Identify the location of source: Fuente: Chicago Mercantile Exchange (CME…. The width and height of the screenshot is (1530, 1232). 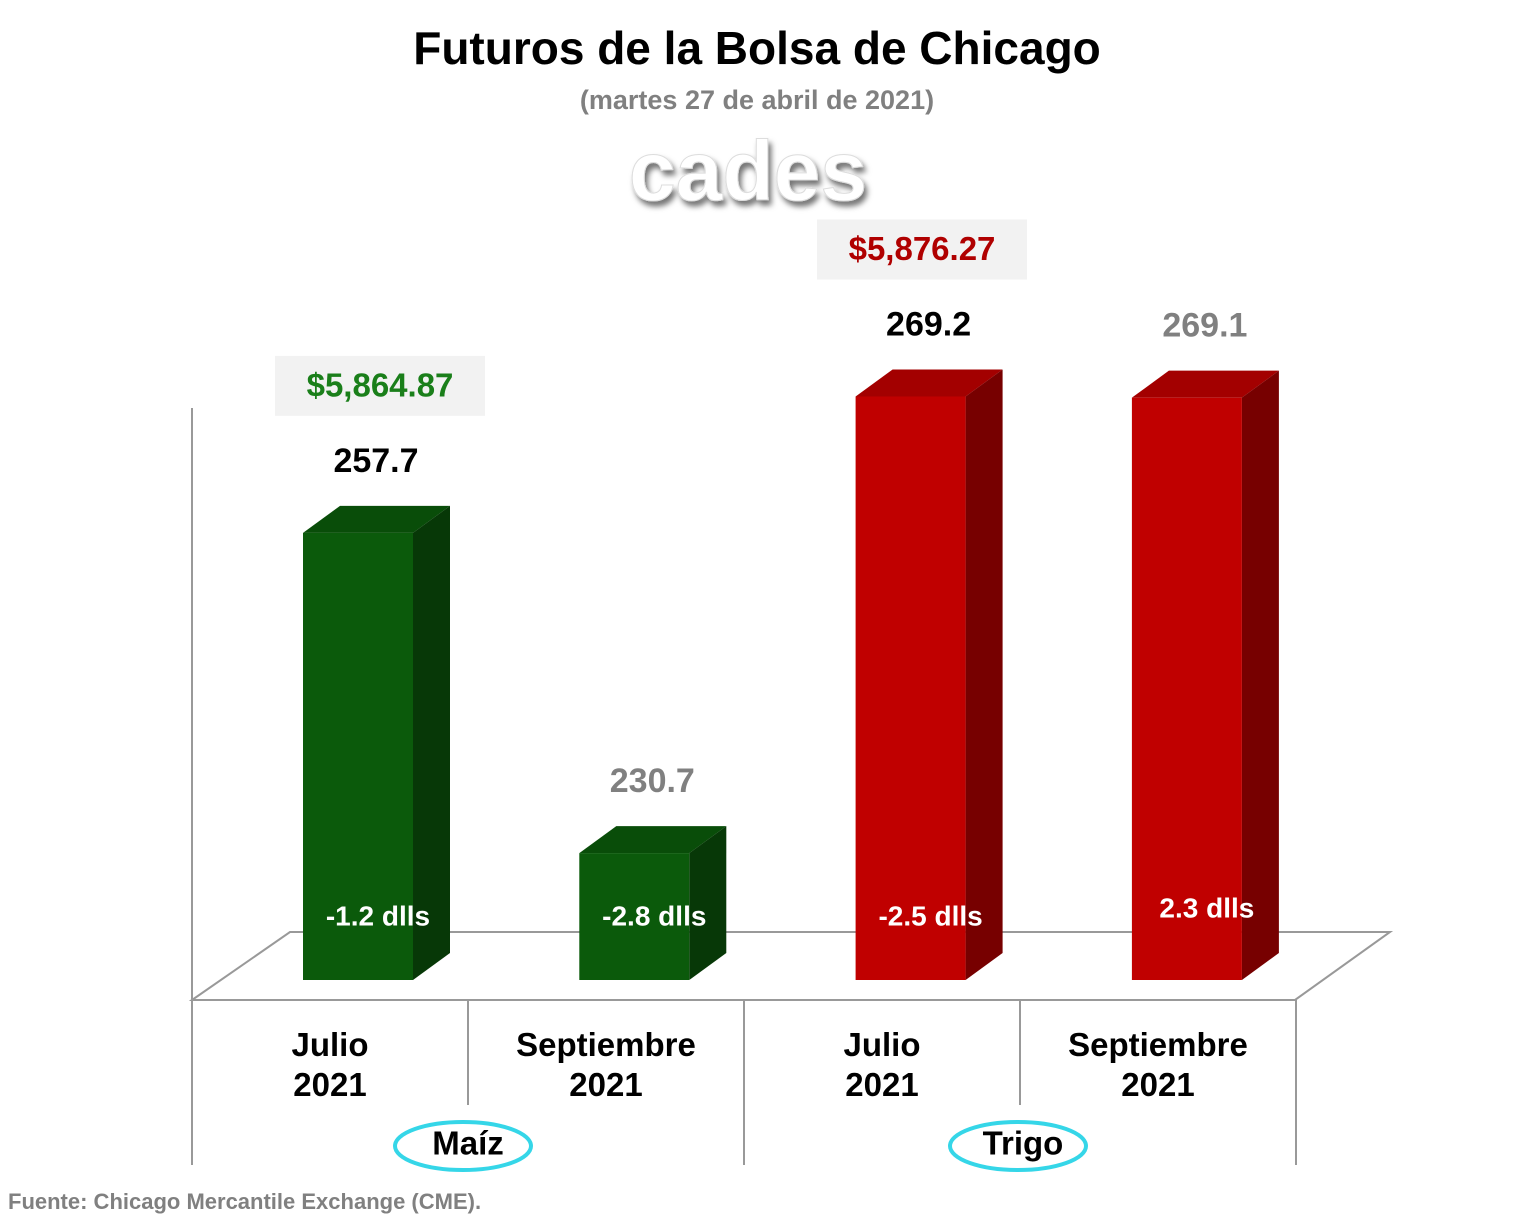
(244, 1201).